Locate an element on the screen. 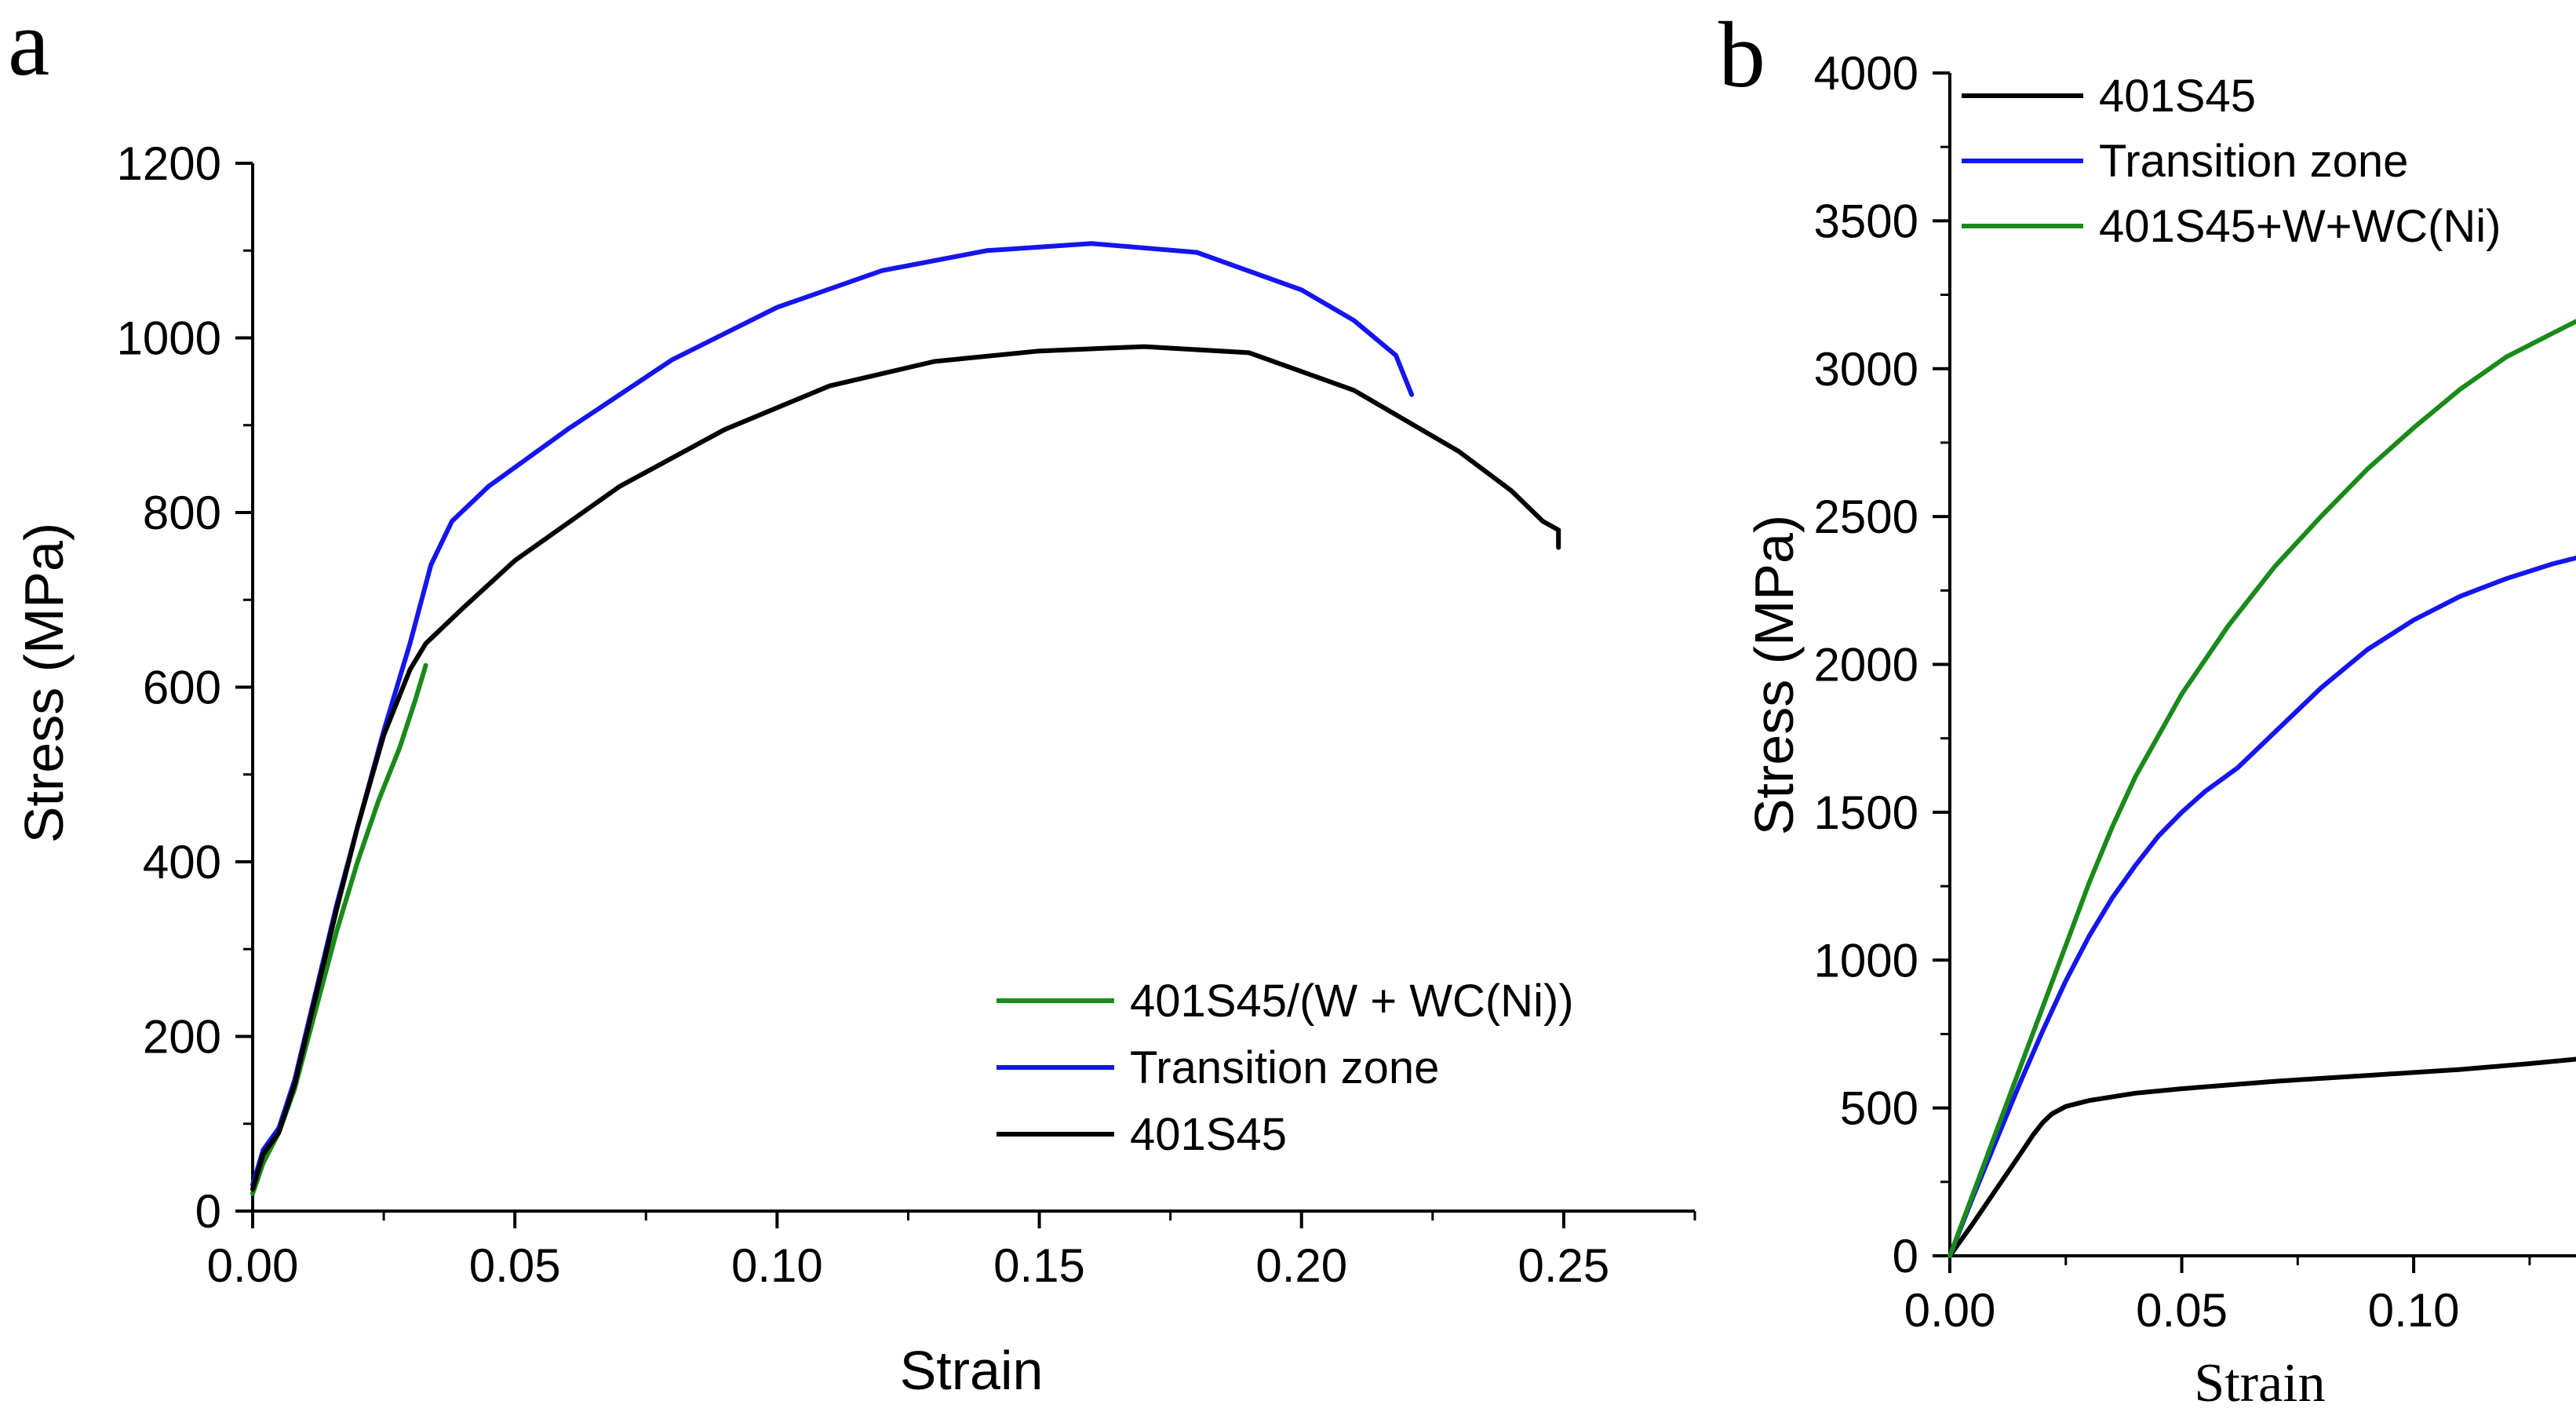 The width and height of the screenshot is (2576, 1412). y-tick-label: 3000 is located at coordinates (1866, 369).